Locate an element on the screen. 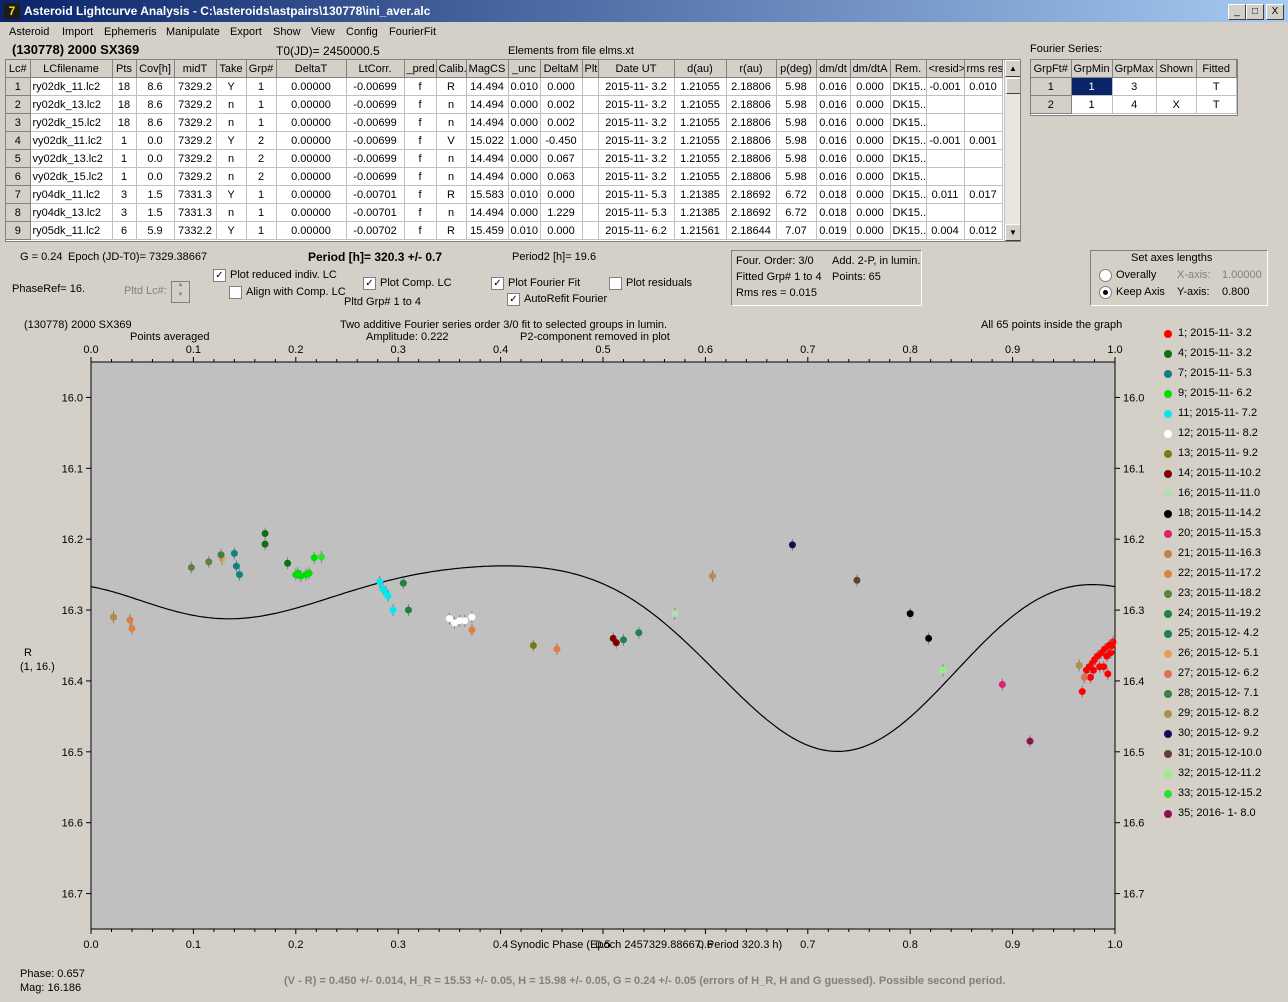  maximize-button: □ is located at coordinates (1255, 12).